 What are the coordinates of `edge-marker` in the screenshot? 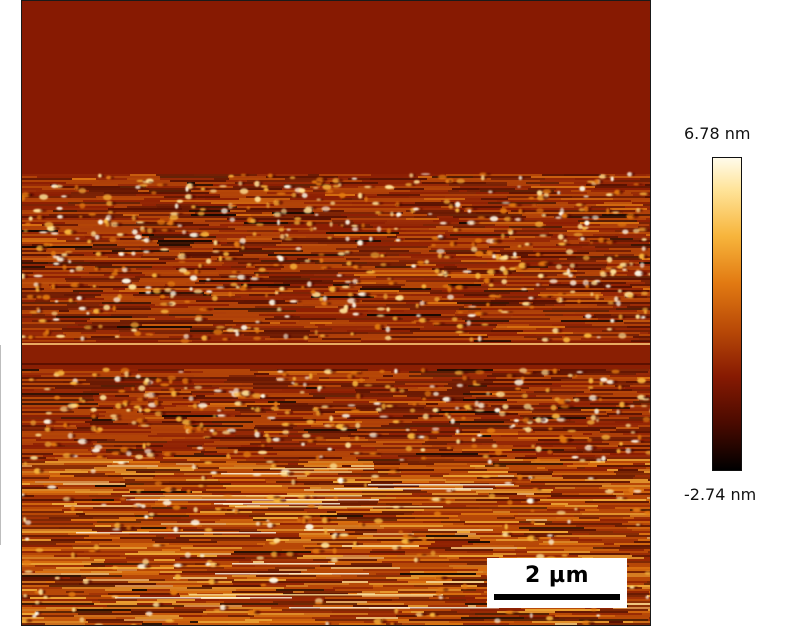 It's located at (0, 445).